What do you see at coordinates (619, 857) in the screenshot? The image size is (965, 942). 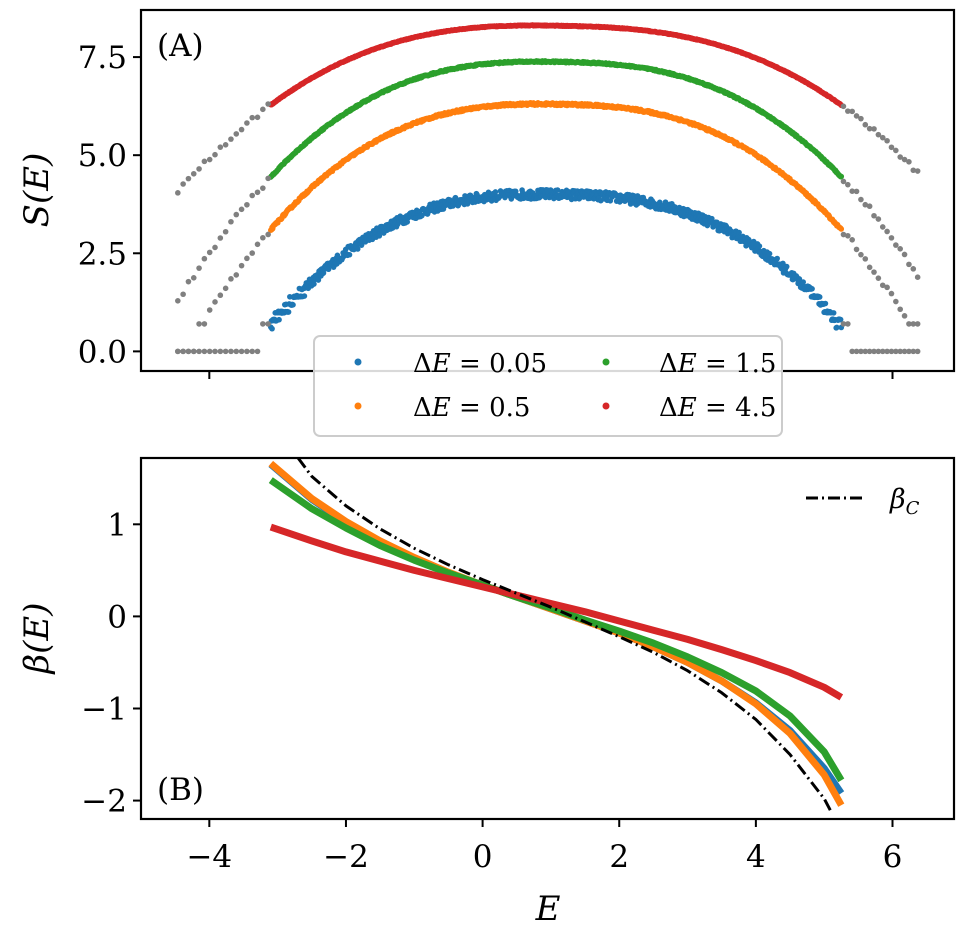 I see `panel-b-xtick-label: 2` at bounding box center [619, 857].